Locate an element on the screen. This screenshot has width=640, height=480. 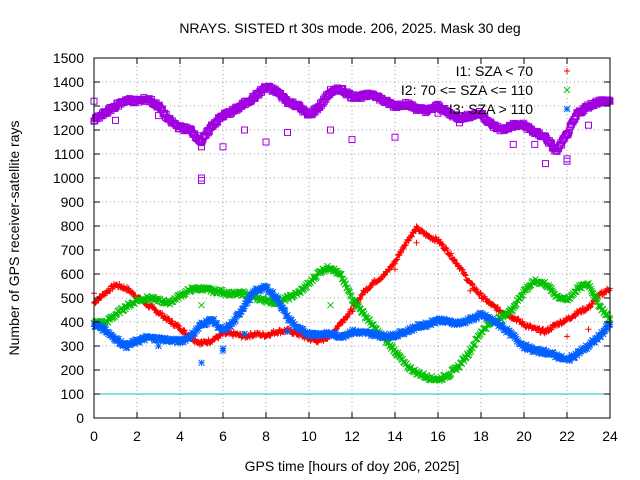
y-tick-label: 1500 is located at coordinates (68, 58).